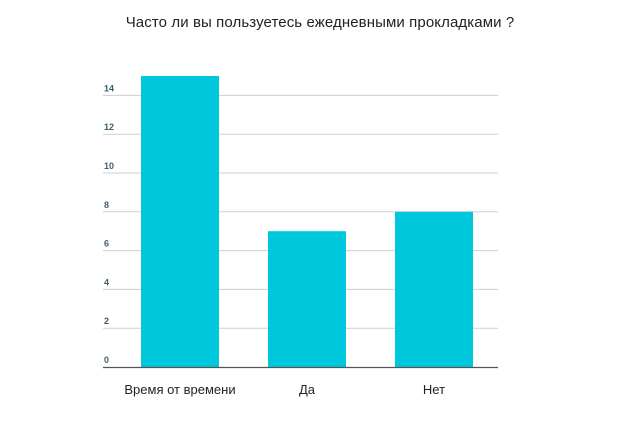 This screenshot has height=427, width=640. I want to click on y-tick-label: 14, so click(109, 88).